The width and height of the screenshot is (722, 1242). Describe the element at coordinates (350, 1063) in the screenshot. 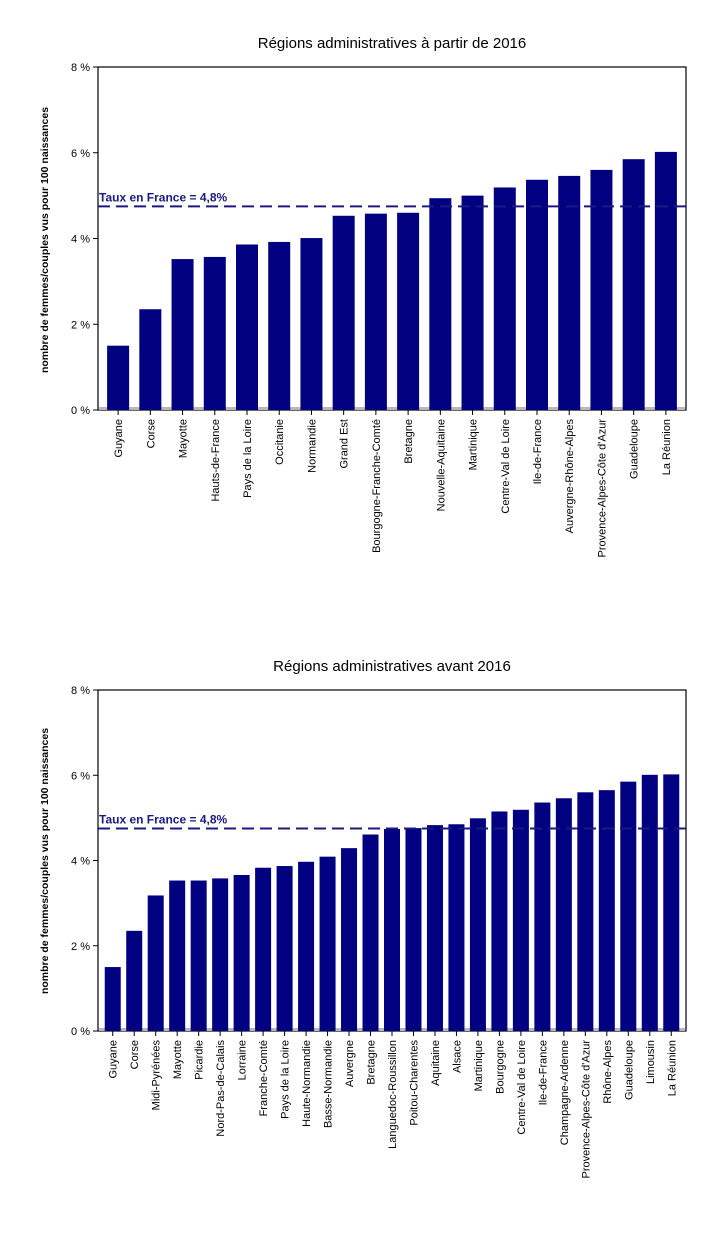

I see `category-label: Auvergne` at that location.